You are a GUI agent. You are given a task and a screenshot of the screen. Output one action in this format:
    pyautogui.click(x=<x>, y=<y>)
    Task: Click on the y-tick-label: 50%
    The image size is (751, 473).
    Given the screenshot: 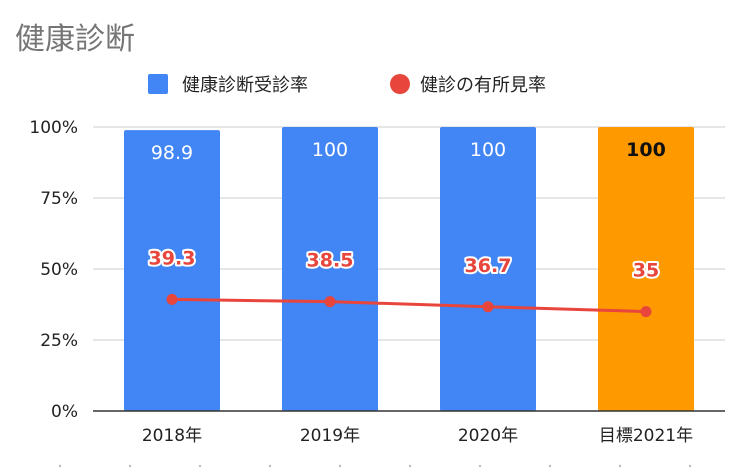 What is the action you would take?
    pyautogui.click(x=59, y=270)
    